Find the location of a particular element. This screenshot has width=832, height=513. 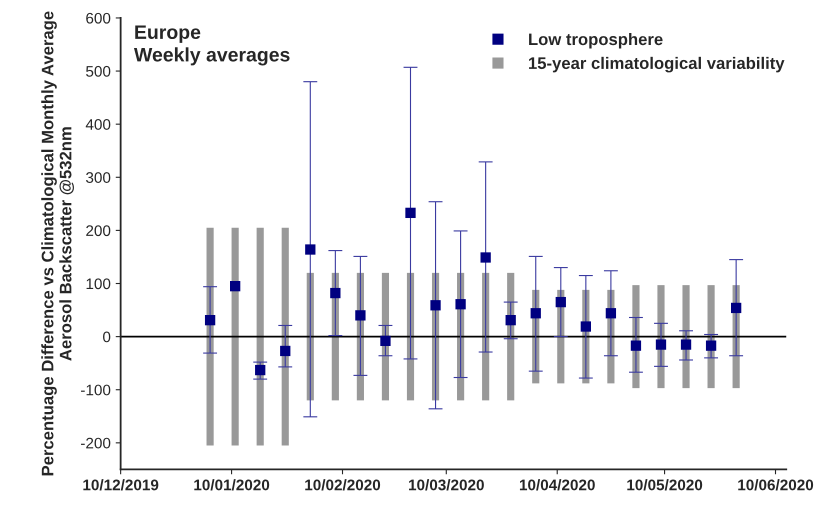

text: Weekly averages is located at coordinates (212, 56).